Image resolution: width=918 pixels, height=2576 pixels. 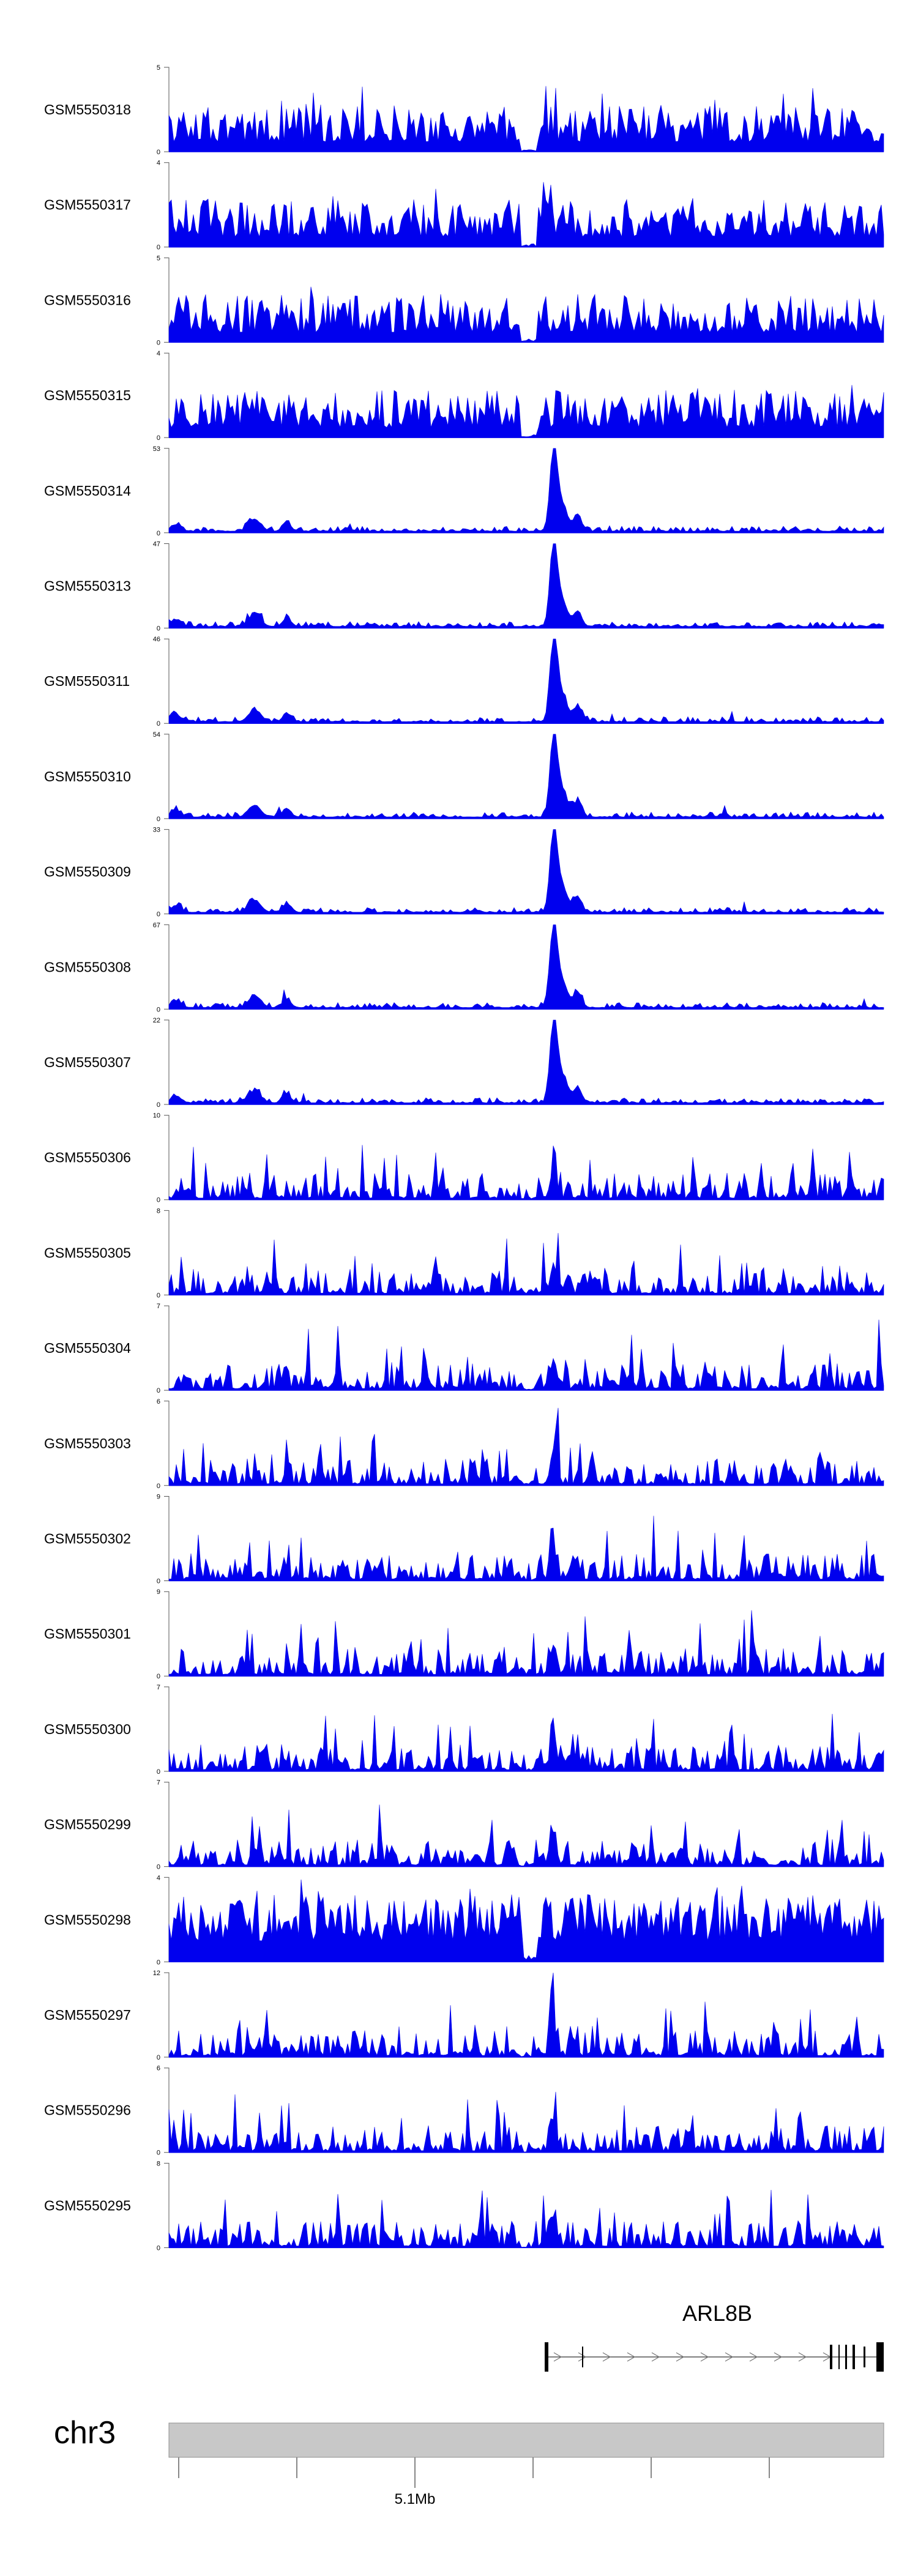 I want to click on track-label: GSM5550308, so click(x=87, y=967).